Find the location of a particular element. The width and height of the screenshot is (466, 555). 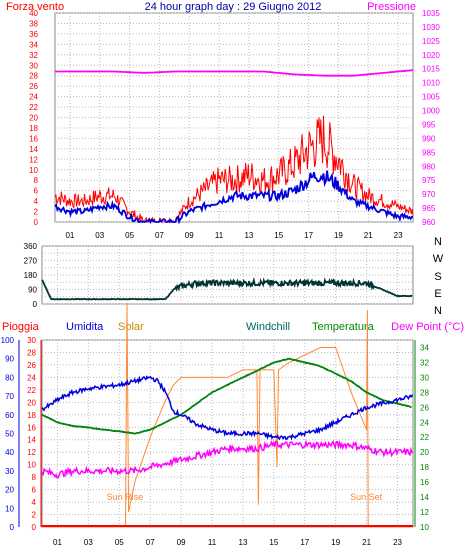

wind-y-tick-label: 0 is located at coordinates (36, 222).